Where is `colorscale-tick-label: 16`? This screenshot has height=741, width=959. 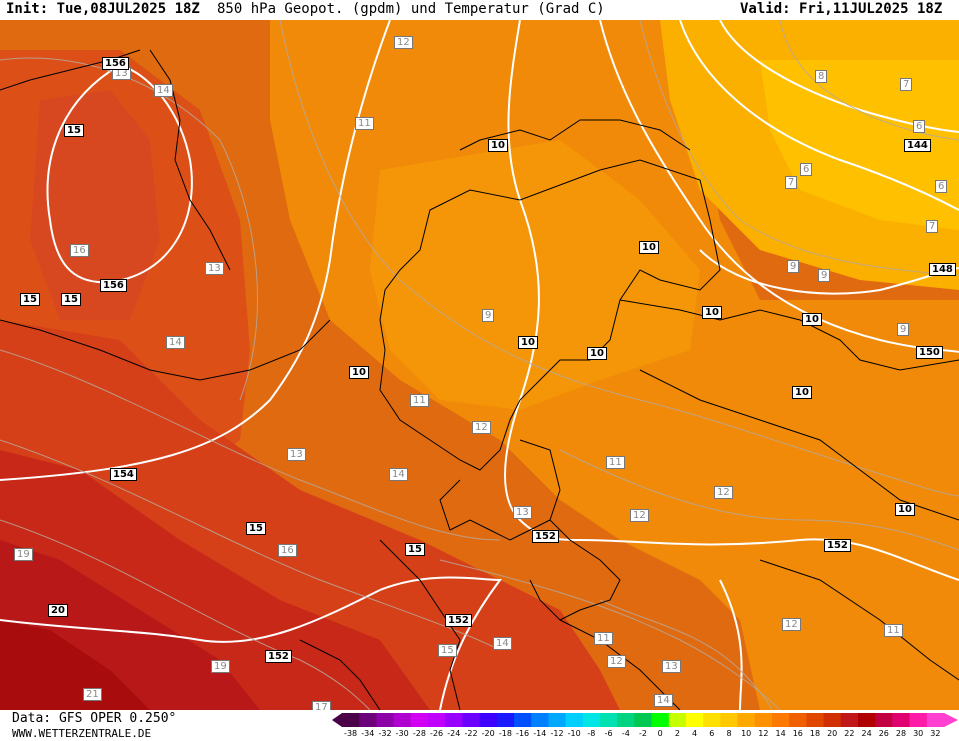
colorscale-tick-label: 16 is located at coordinates (797, 733).